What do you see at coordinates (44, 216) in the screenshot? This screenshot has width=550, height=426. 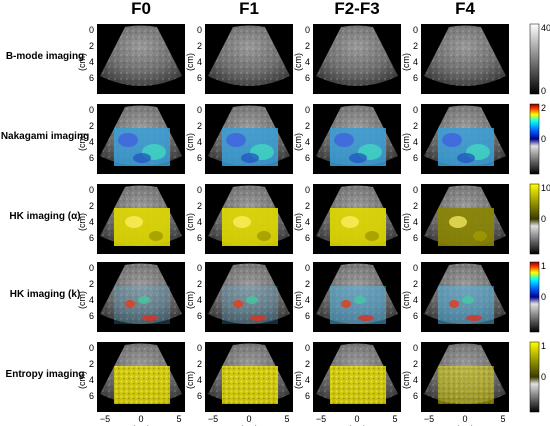 I see `row-label: HK imaging (α)` at bounding box center [44, 216].